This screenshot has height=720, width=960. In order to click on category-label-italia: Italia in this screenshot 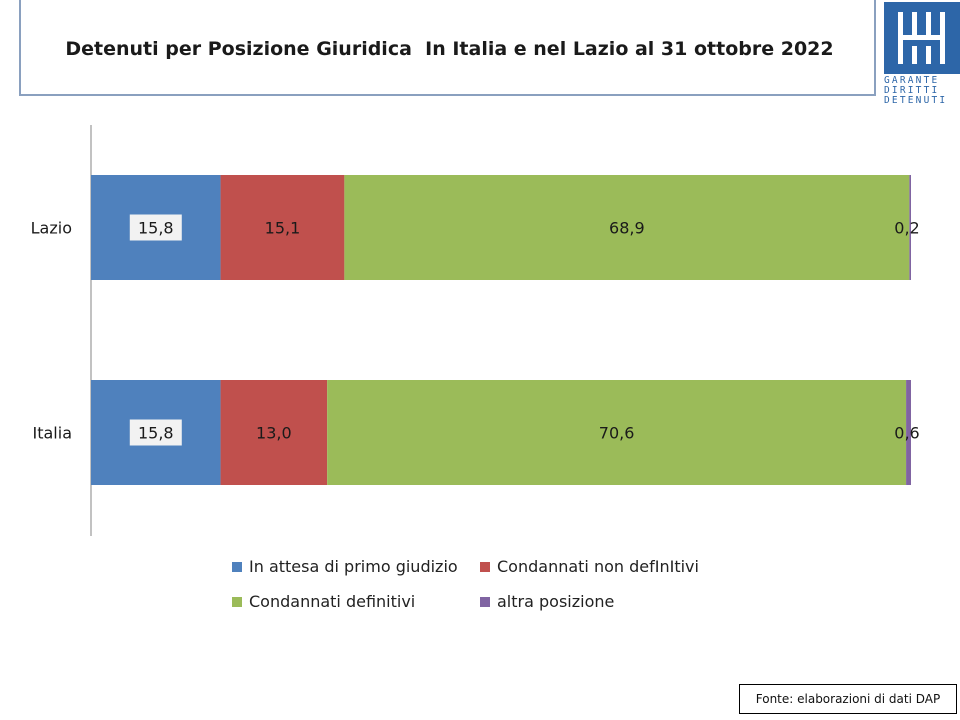, I will do `click(53, 433)`.